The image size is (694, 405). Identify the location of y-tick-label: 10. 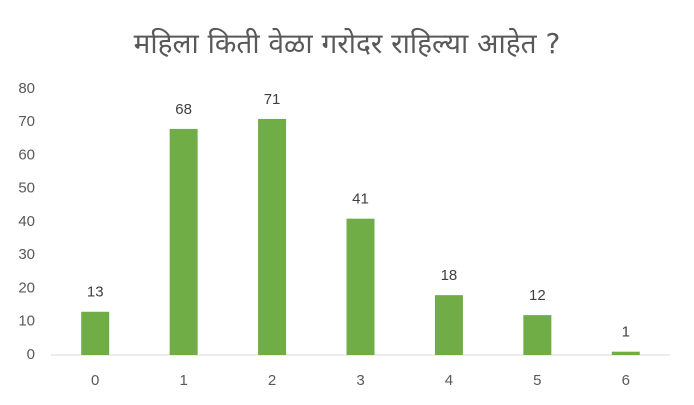
(26, 321).